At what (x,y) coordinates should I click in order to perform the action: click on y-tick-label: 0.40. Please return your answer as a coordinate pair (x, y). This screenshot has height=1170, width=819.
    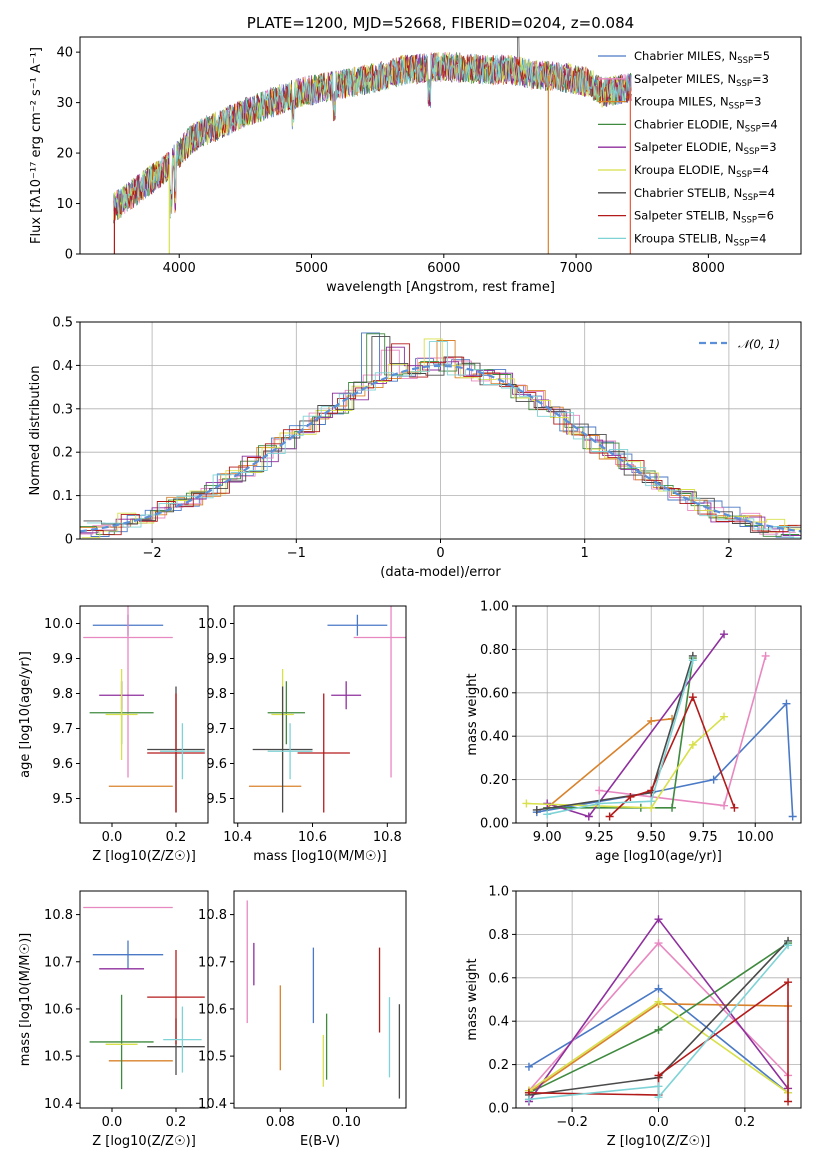
    Looking at the image, I should click on (494, 737).